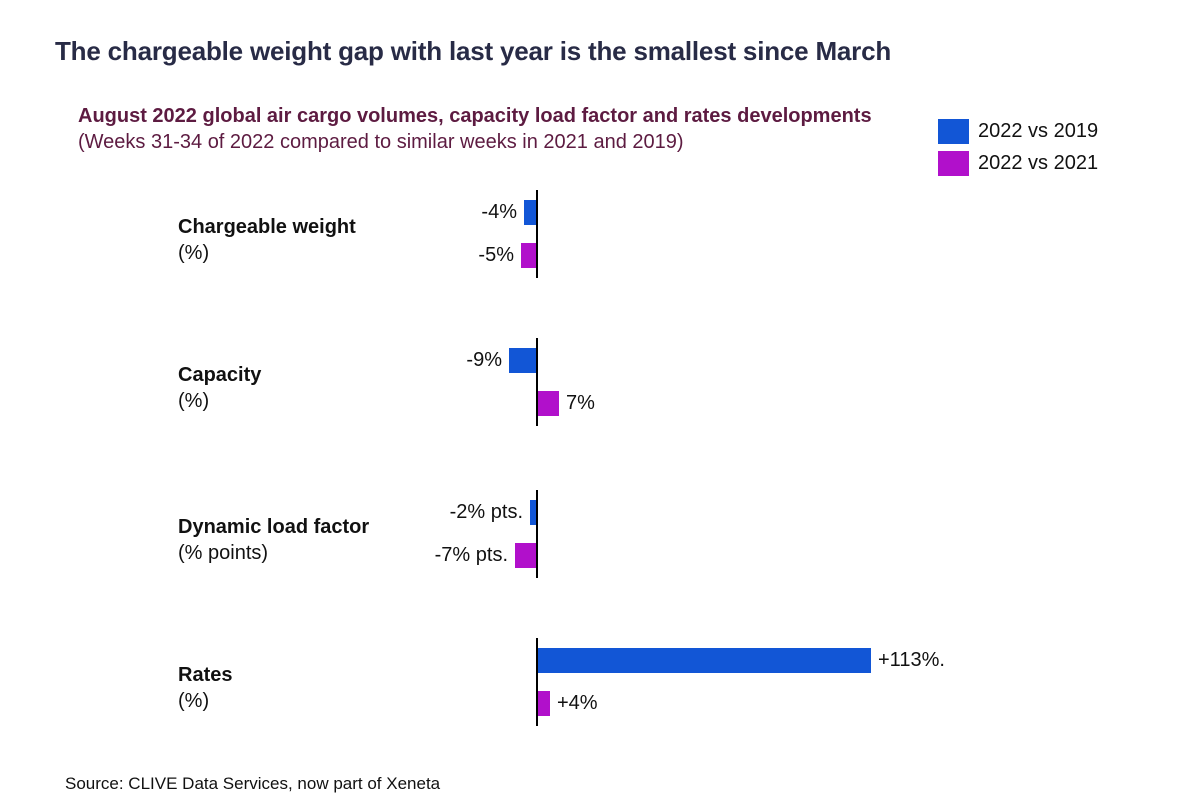 Image resolution: width=1180 pixels, height=811 pixels. What do you see at coordinates (273, 540) in the screenshot?
I see `category-label: Dynamic load factor (% points)` at bounding box center [273, 540].